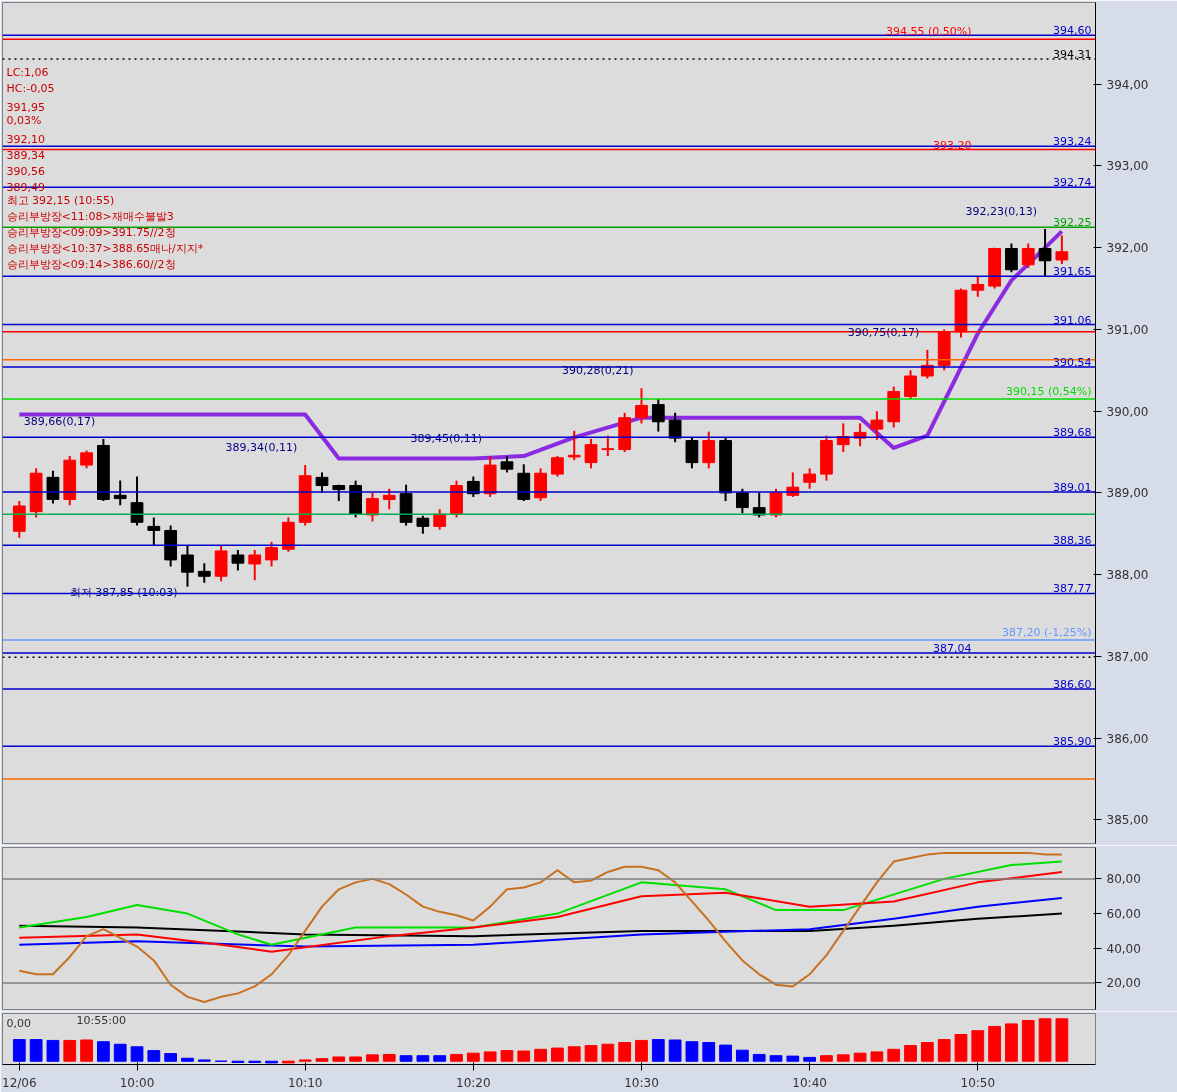 This screenshot has height=1092, width=1177. I want to click on y-tick-label: 390,00, so click(1127, 411).